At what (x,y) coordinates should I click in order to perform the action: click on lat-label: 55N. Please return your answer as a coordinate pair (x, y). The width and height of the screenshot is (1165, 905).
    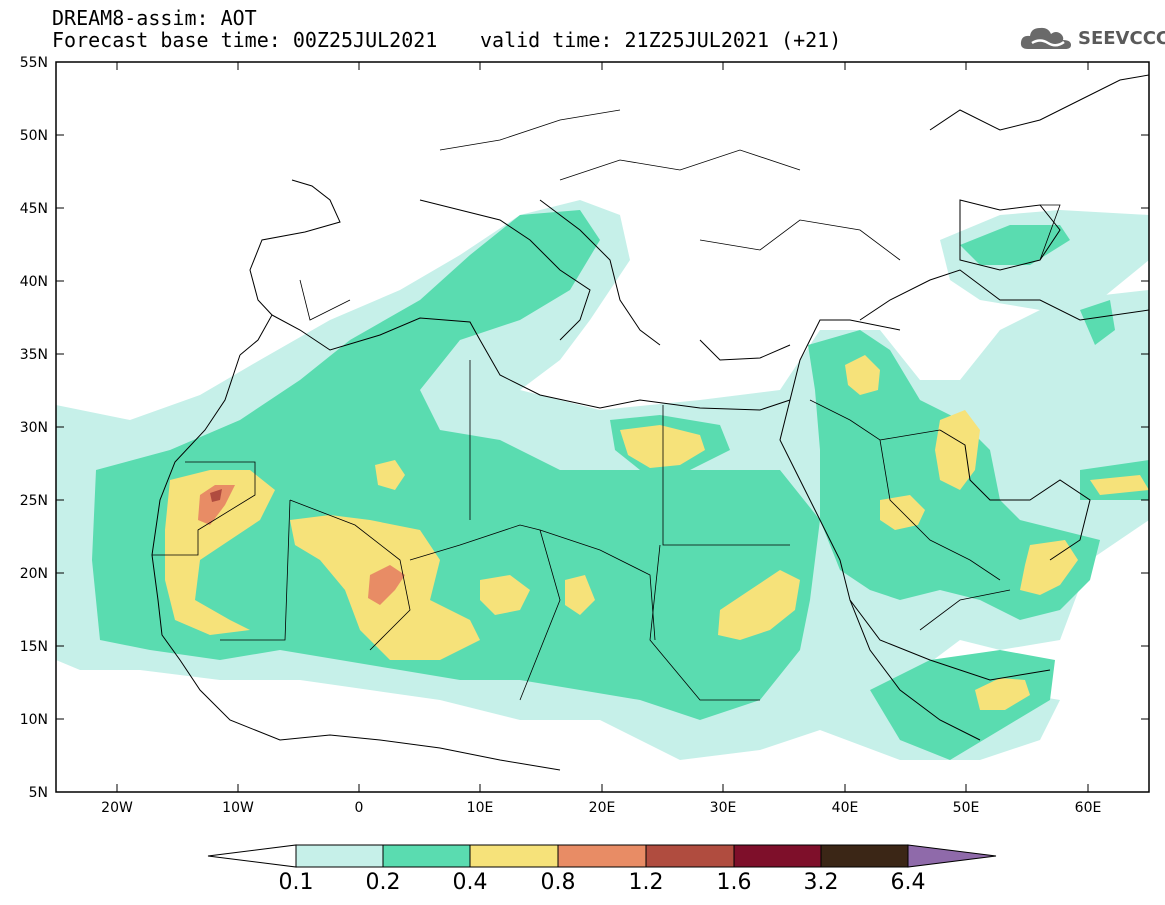
    Looking at the image, I should click on (34, 63).